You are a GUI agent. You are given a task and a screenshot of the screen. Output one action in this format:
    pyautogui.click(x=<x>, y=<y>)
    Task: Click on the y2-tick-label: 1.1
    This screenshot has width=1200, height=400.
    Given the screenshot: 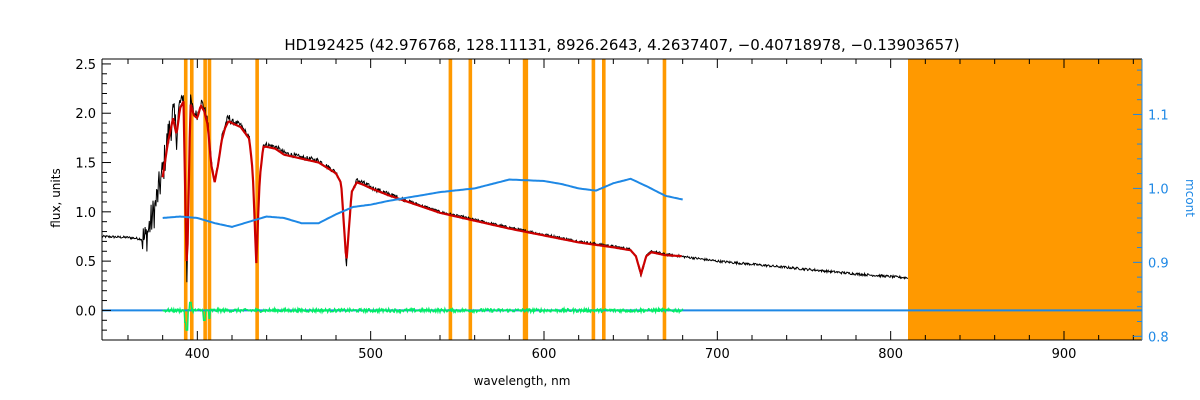 What is the action you would take?
    pyautogui.click(x=1158, y=115)
    